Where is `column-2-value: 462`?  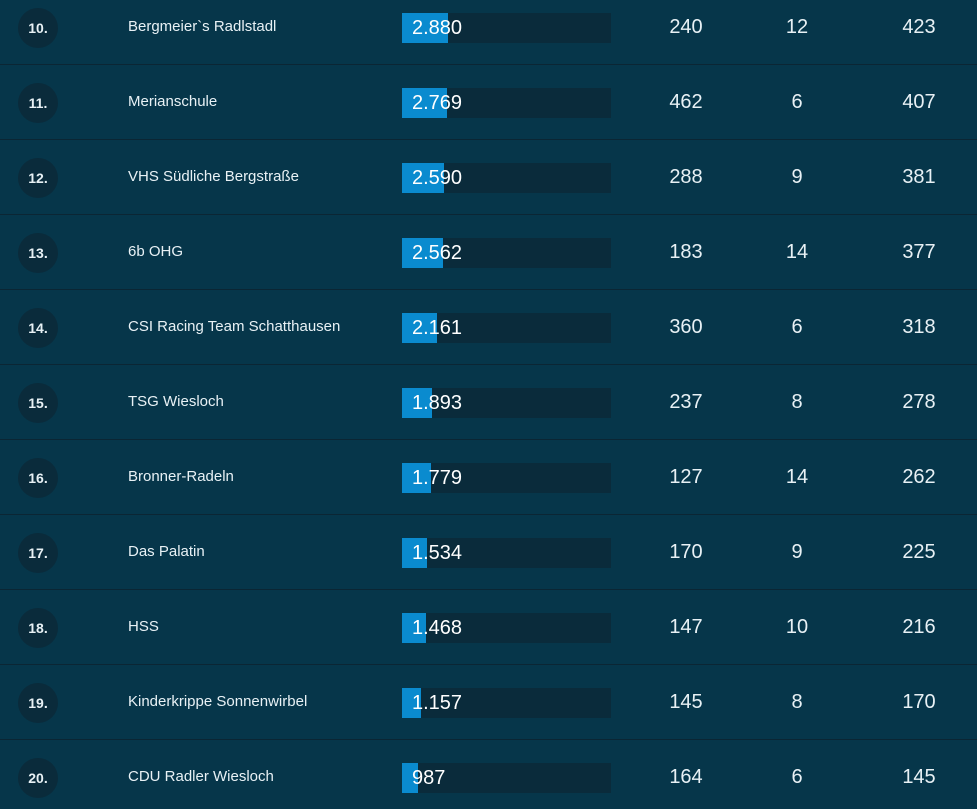 column-2-value: 462 is located at coordinates (686, 102).